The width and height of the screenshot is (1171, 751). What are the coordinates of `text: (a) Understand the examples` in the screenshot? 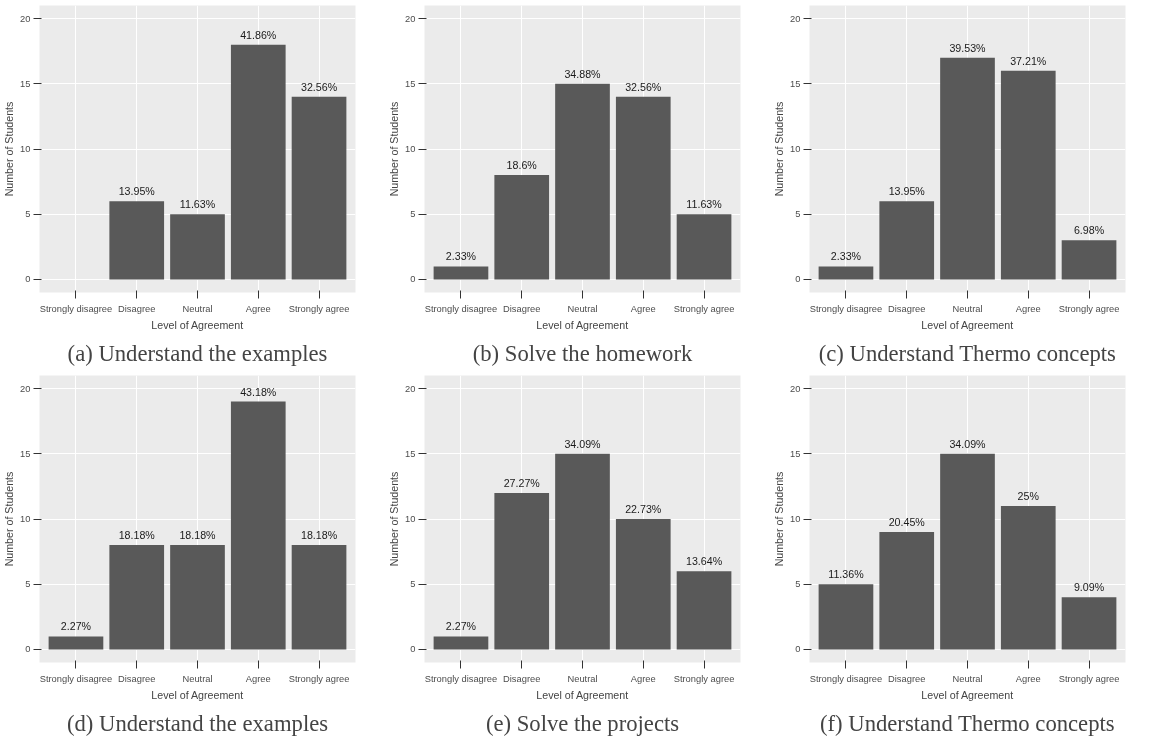 It's located at (197, 353).